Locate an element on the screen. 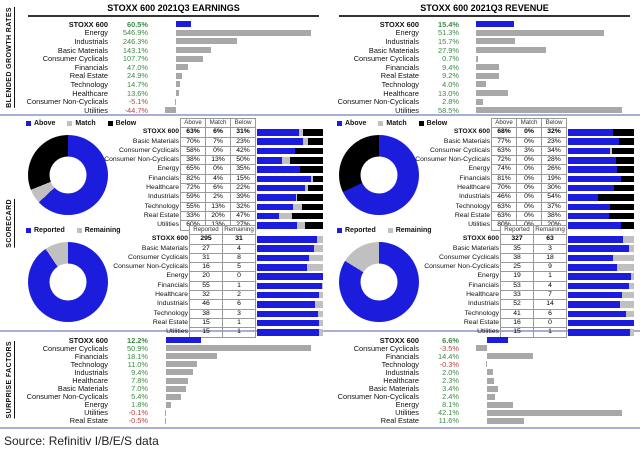  above-cell: 63% is located at coordinates (193, 132).